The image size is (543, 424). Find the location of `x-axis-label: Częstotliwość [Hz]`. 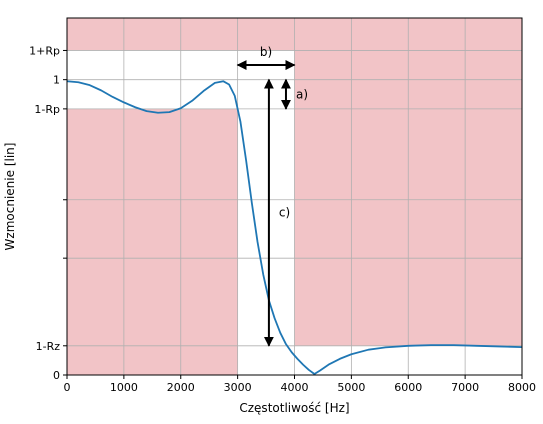

x-axis-label: Częstotliwość [Hz] is located at coordinates (294, 408).